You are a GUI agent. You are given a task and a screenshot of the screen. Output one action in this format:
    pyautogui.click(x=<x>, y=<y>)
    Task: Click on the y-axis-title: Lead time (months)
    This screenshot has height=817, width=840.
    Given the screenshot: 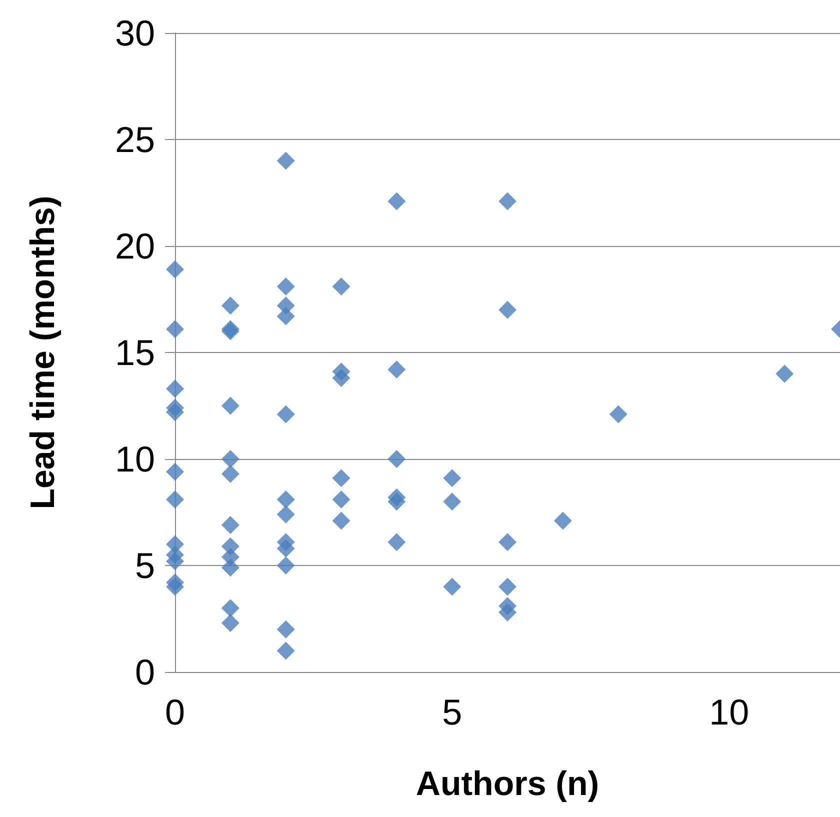 What is the action you would take?
    pyautogui.click(x=43, y=353)
    